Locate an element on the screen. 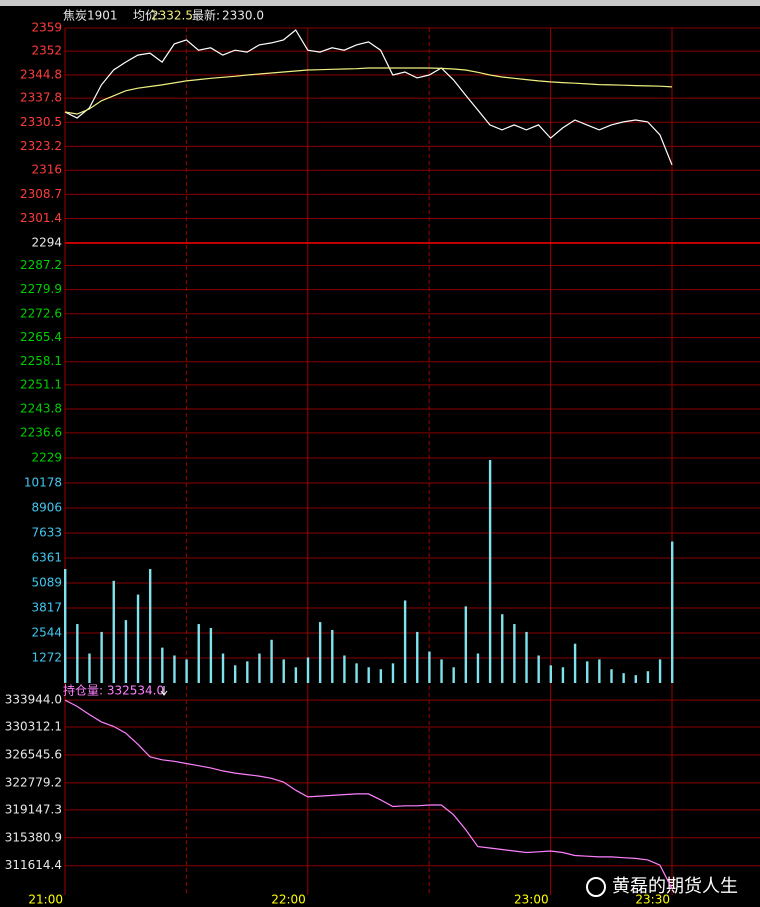  y-tick-label: 2229 is located at coordinates (46, 458).